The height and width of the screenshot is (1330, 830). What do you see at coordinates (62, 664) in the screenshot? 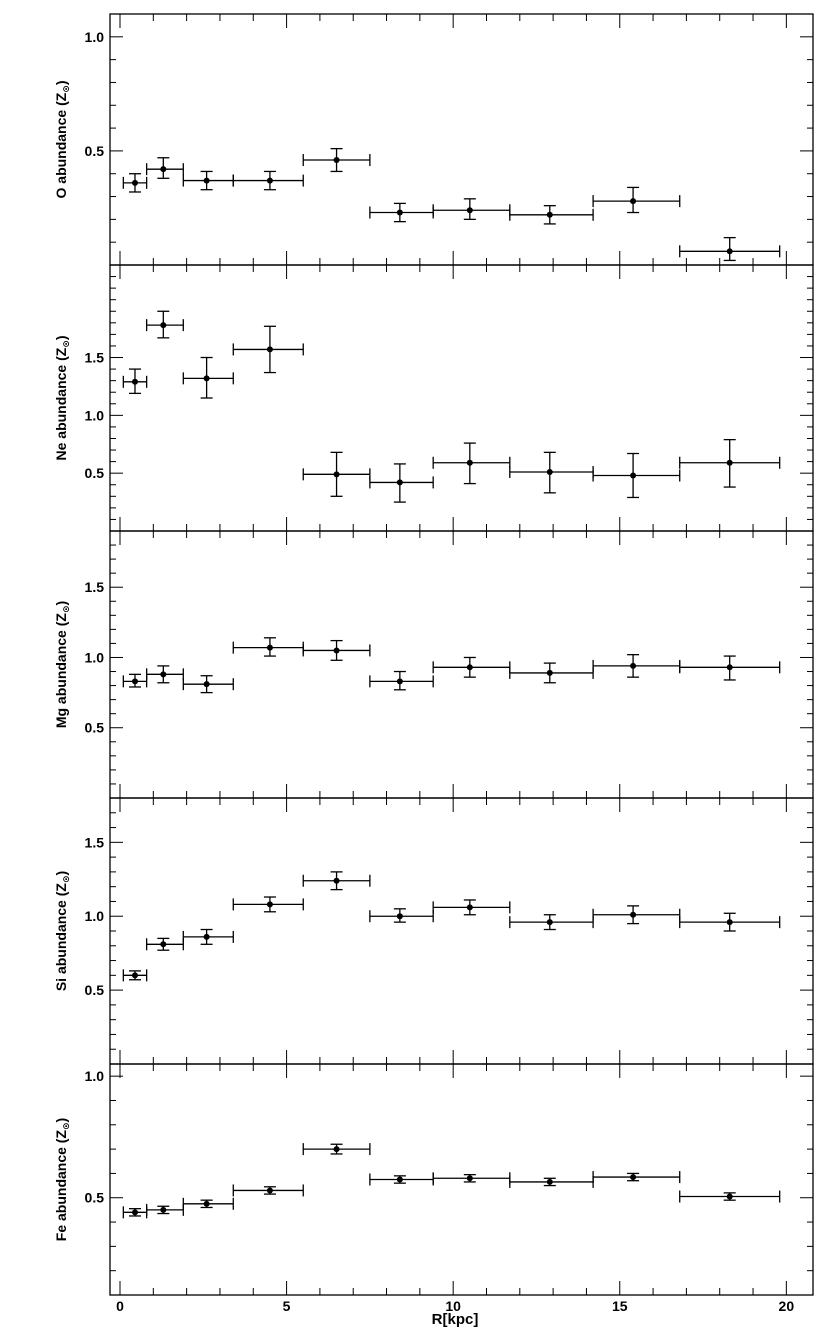
I see `y-axis-label: Mg abundance (Z⊙)` at bounding box center [62, 664].